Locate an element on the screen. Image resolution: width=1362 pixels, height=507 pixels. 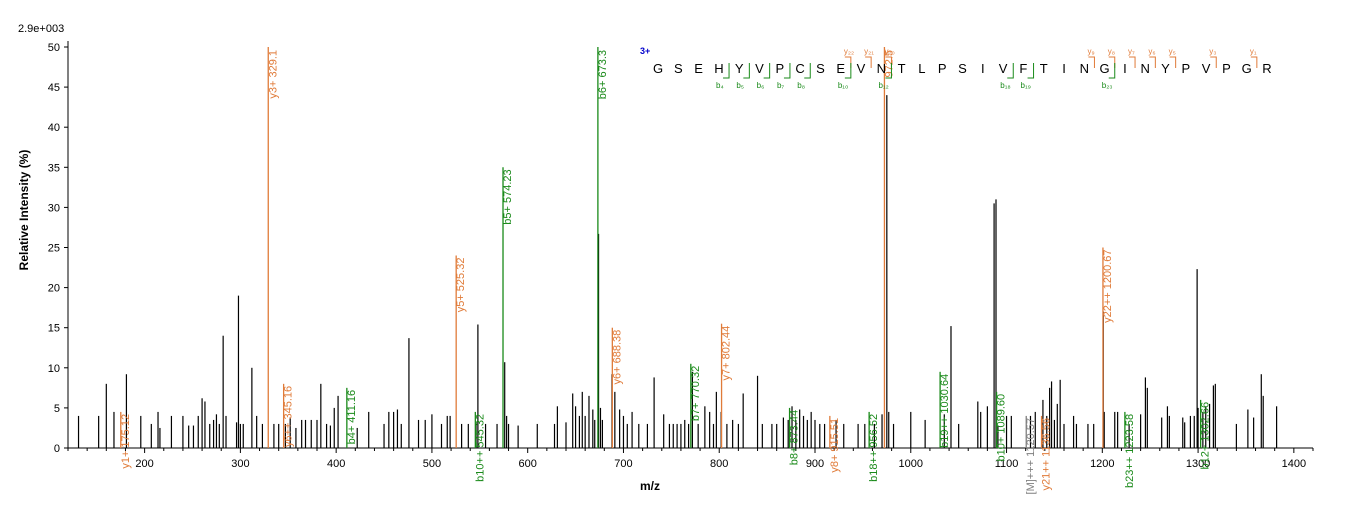
y-tick-label: 20 is located at coordinates (54, 289).